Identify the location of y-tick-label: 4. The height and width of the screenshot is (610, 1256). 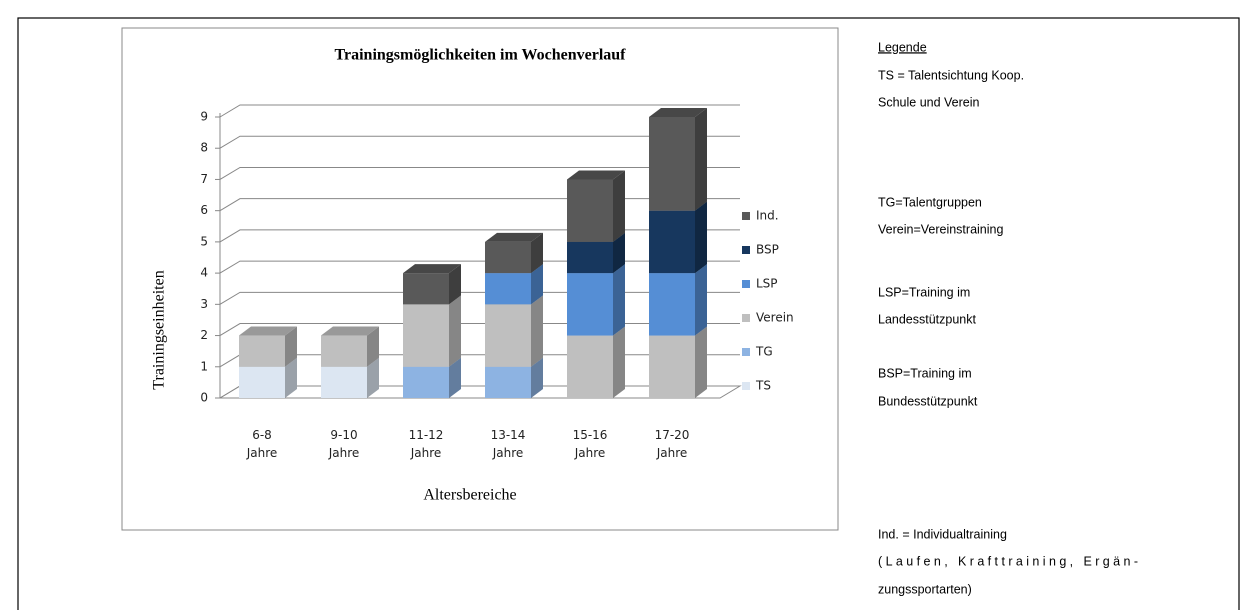
(204, 273).